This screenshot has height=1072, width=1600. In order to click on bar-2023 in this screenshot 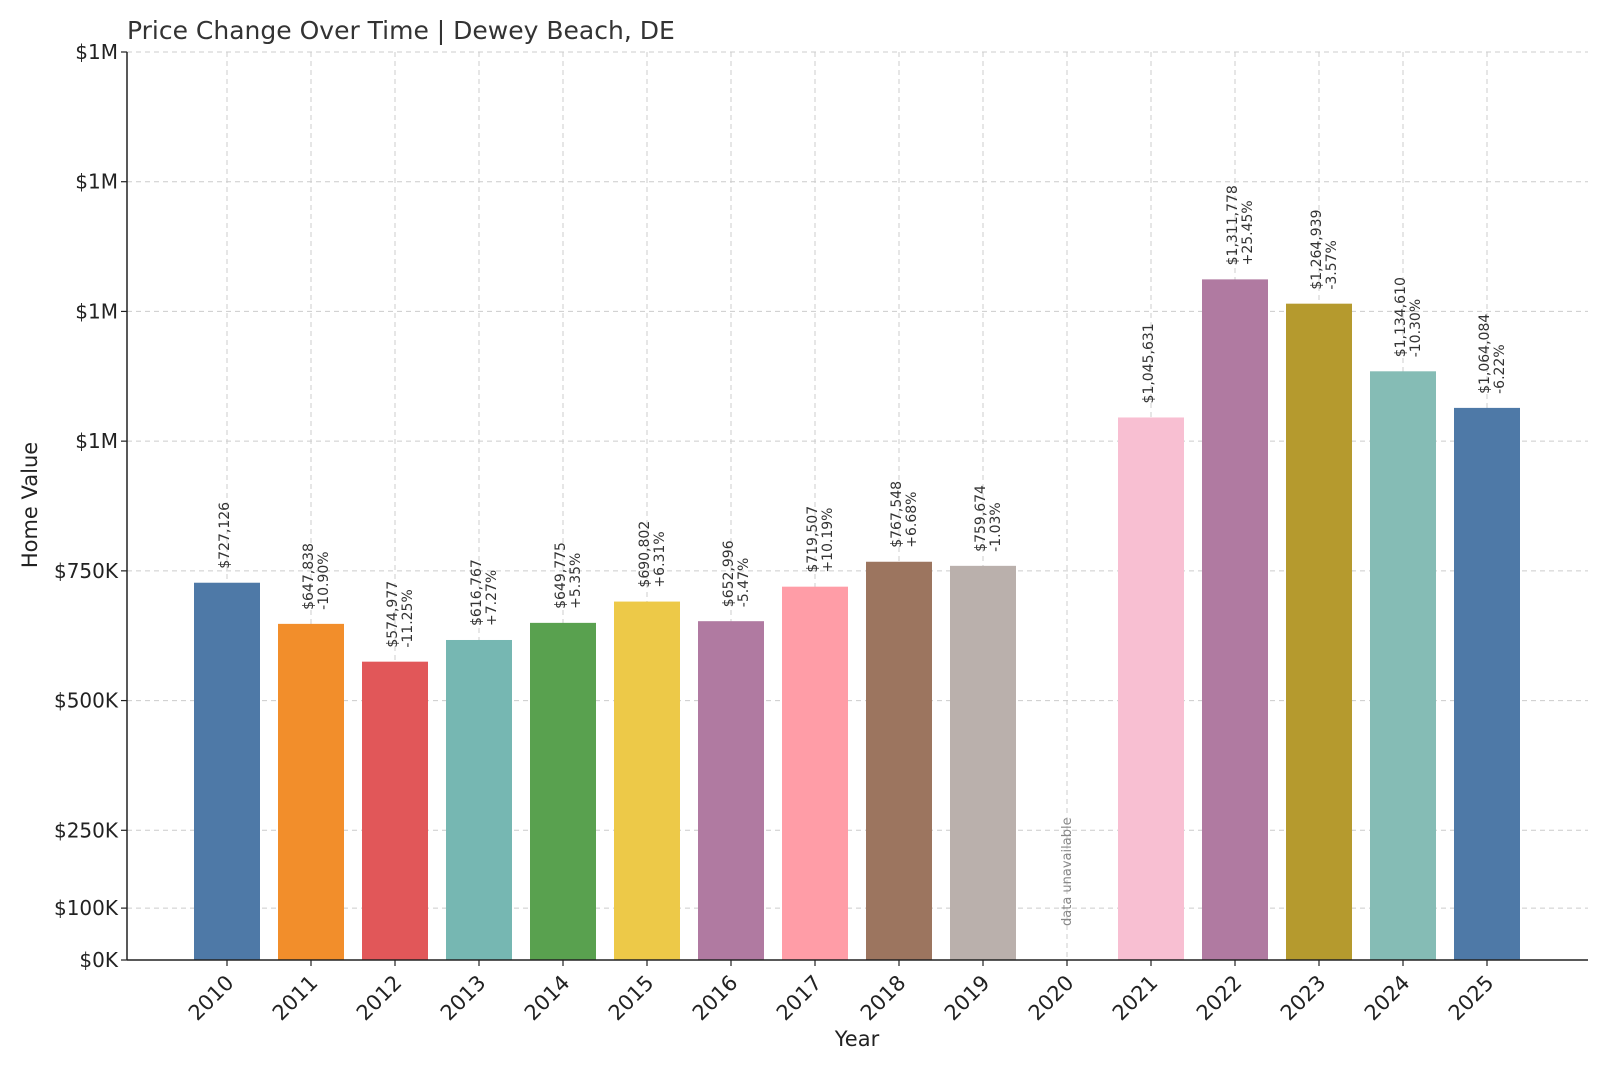, I will do `click(1319, 631)`.